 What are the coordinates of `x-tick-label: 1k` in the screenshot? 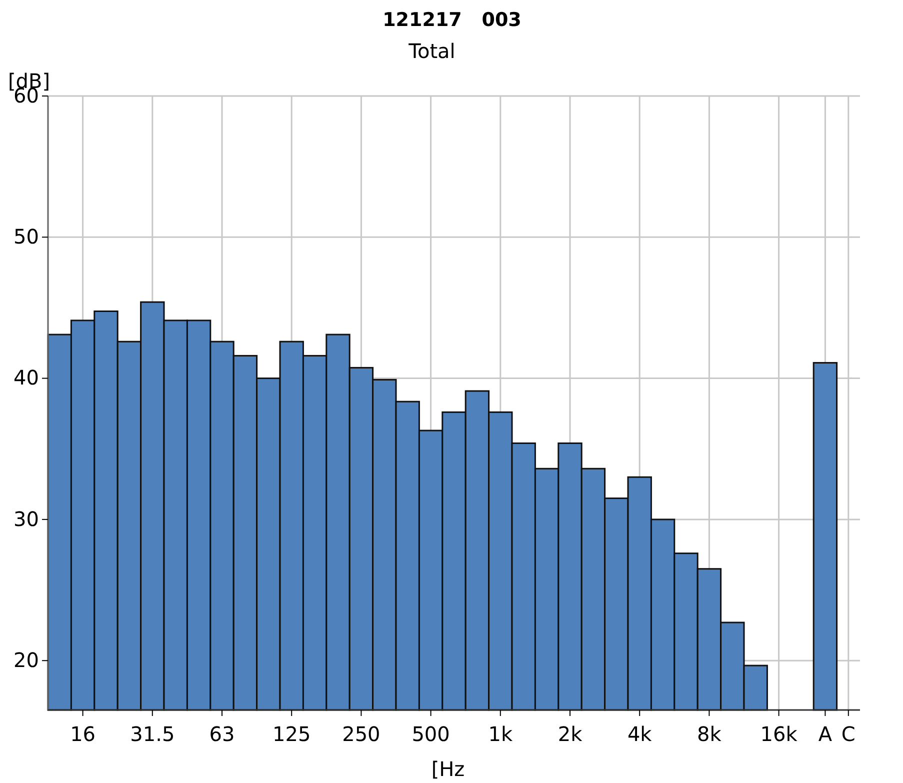 It's located at (500, 734).